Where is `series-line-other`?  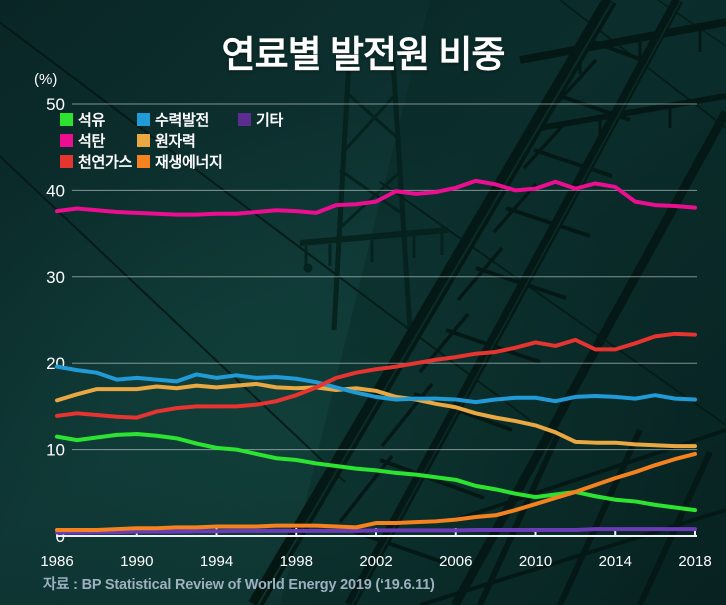 series-line-other is located at coordinates (376, 531).